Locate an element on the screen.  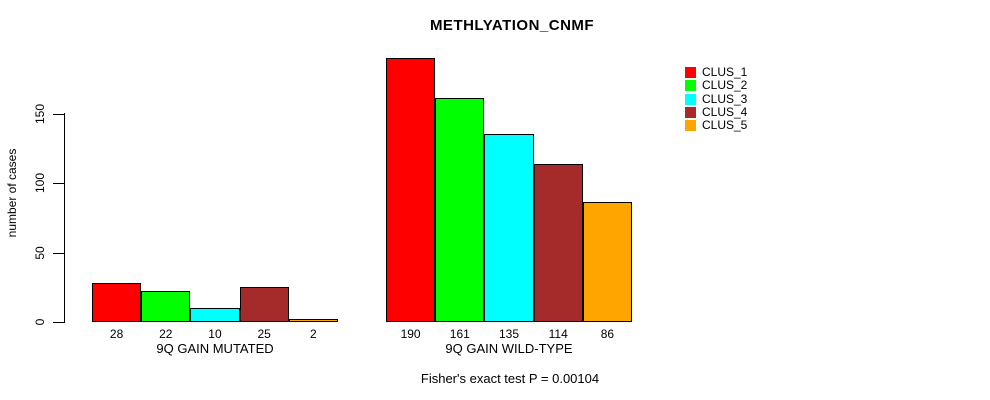
y-axis-tick-label: 100 is located at coordinates (40, 183).